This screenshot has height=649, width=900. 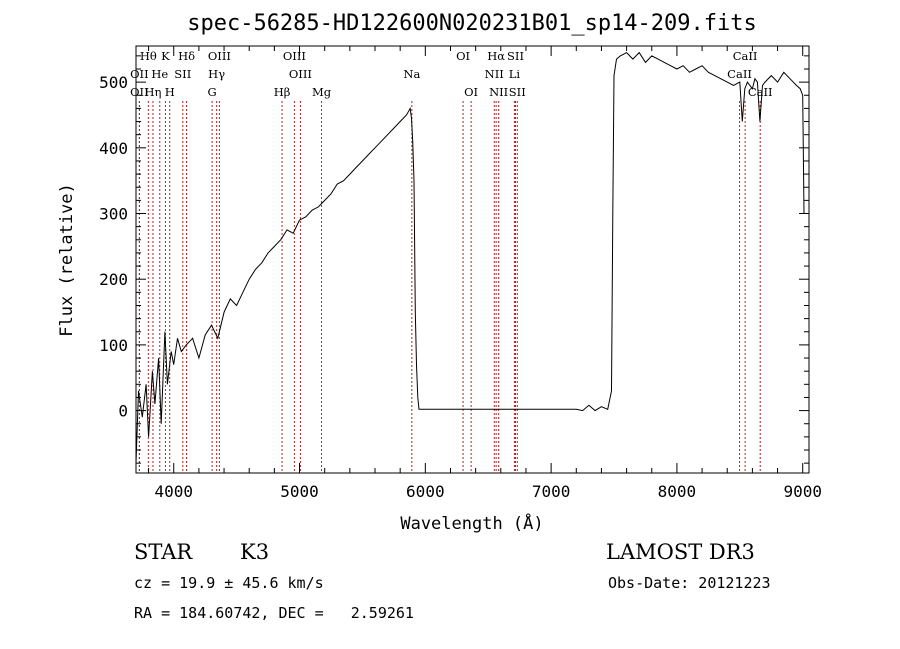 I want to click on x-axis-label: Wavelength (Å), so click(x=471, y=523).